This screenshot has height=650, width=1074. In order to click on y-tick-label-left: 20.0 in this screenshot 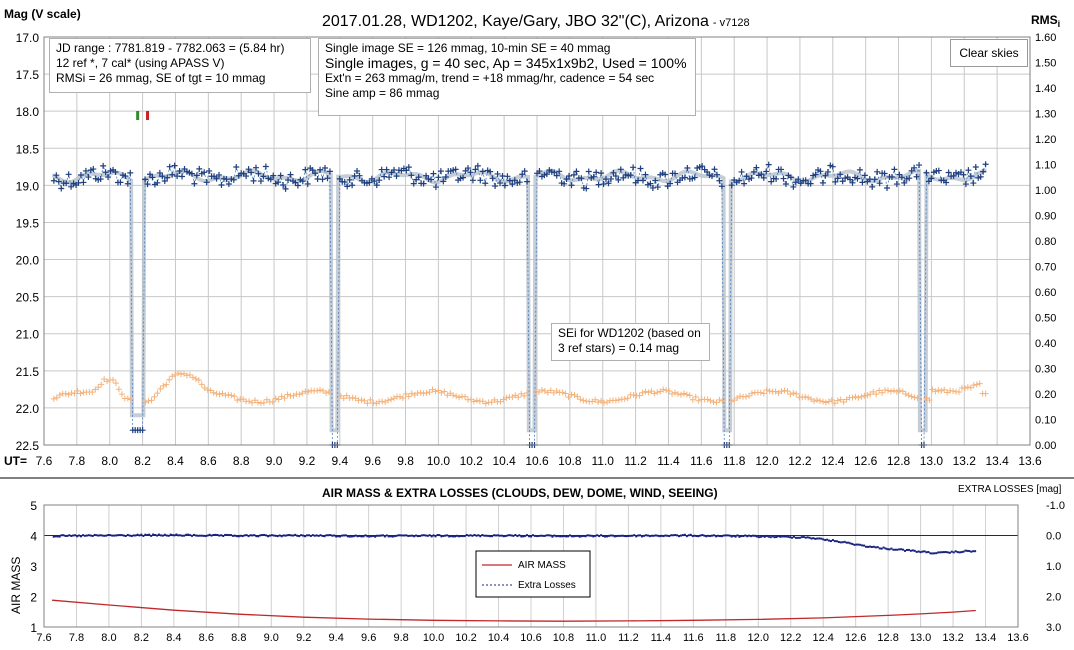, I will do `click(28, 261)`.